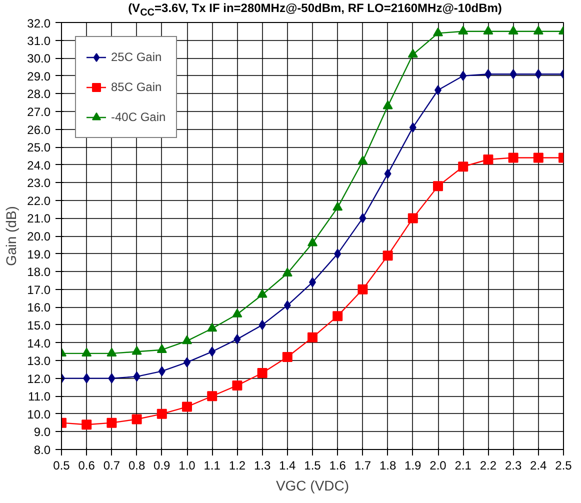 This screenshot has width=581, height=503. Describe the element at coordinates (138, 117) in the screenshot. I see `legend-label: -40C Gain` at that location.